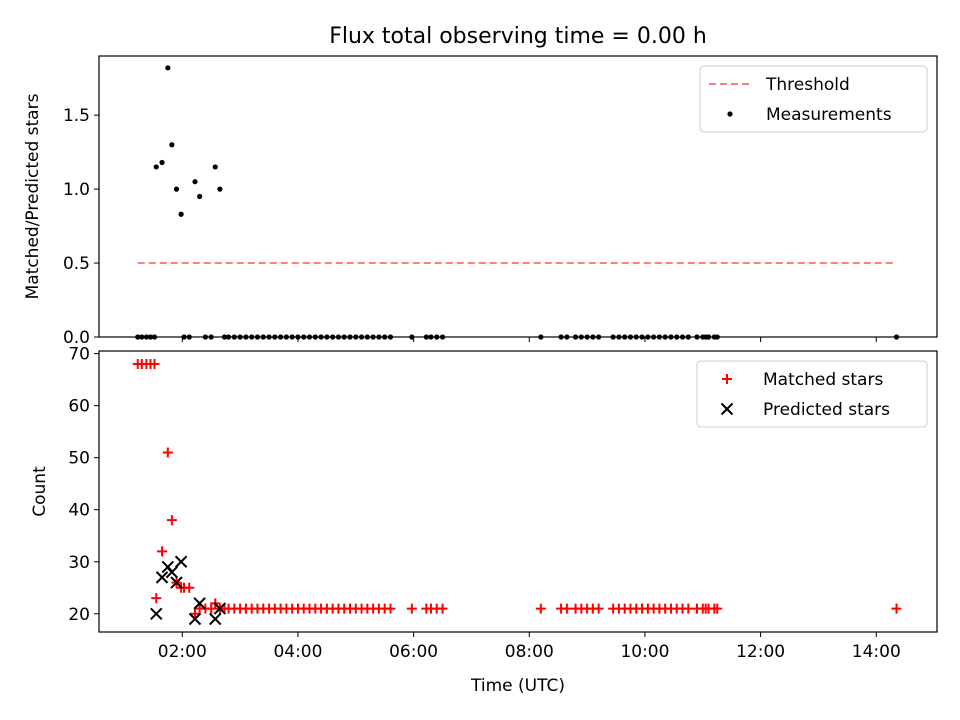 This screenshot has width=960, height=720. Describe the element at coordinates (823, 380) in the screenshot. I see `legend-label: Matched stars` at that location.